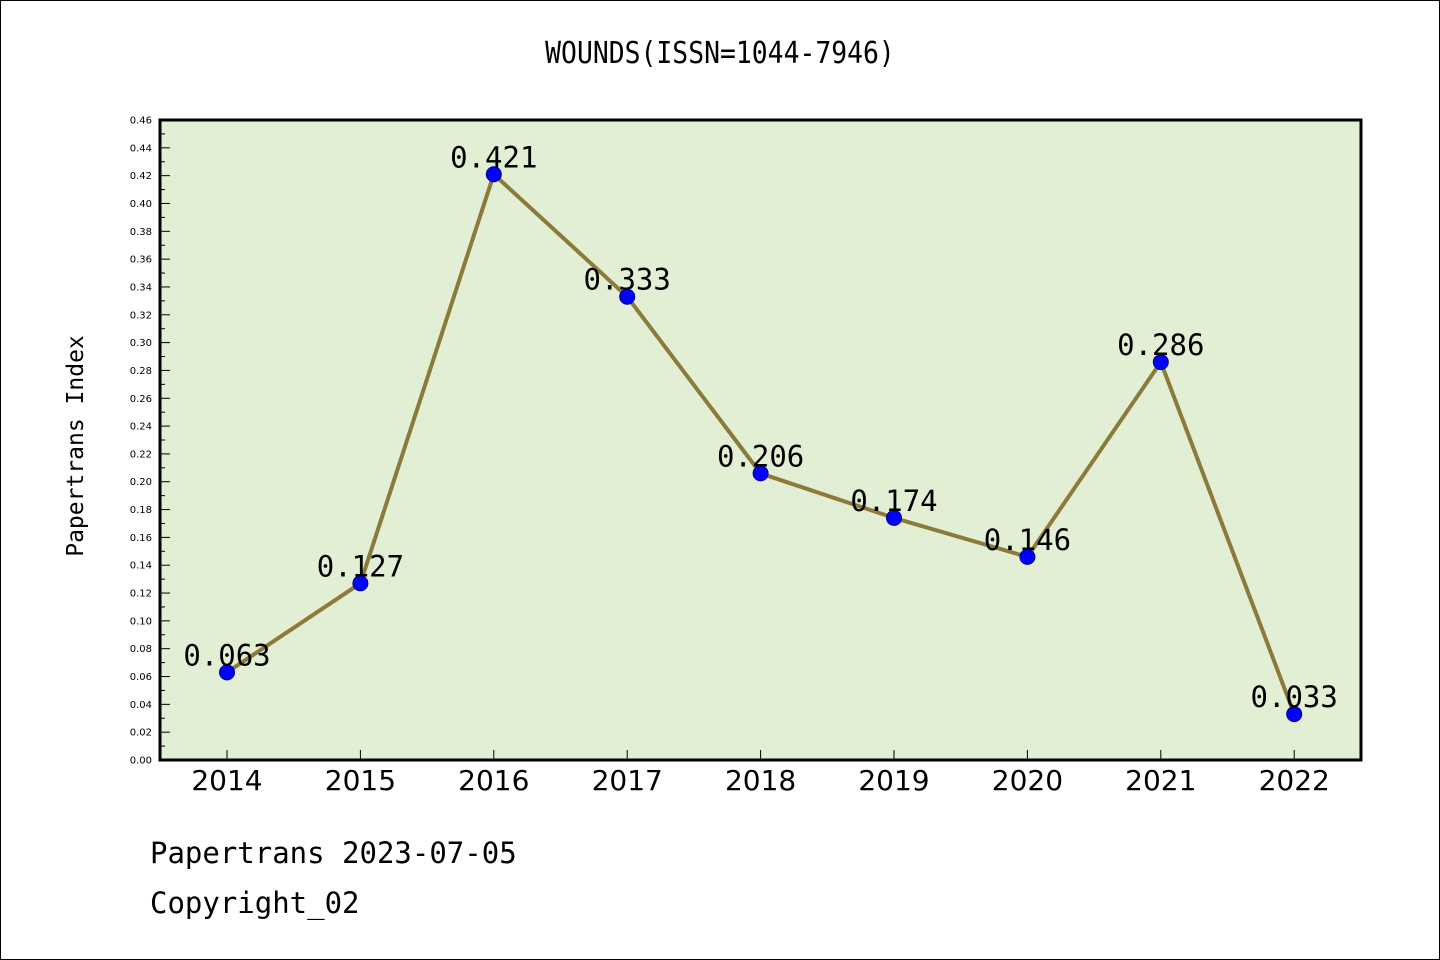 This screenshot has width=1440, height=960. Describe the element at coordinates (141, 315) in the screenshot. I see `y-tick-label: 0.32` at that location.